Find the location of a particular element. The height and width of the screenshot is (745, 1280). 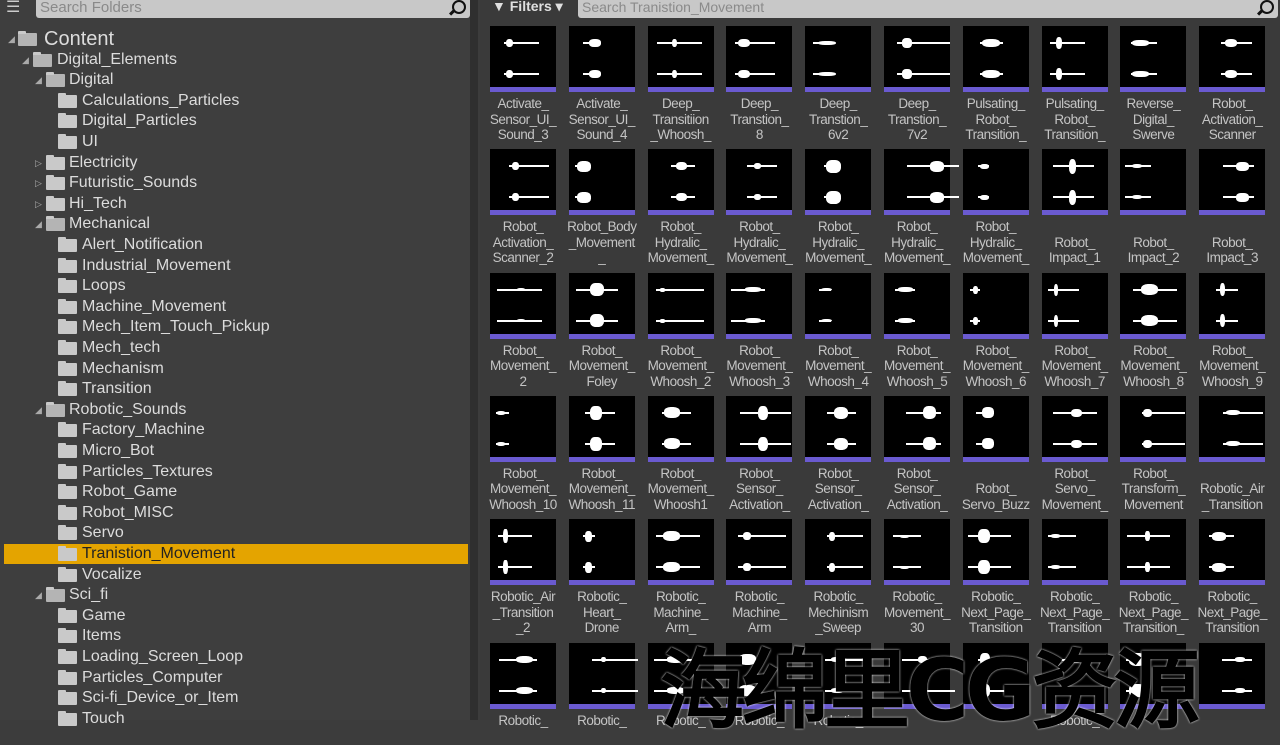

tree-scrollbar is located at coordinates (474, 360).